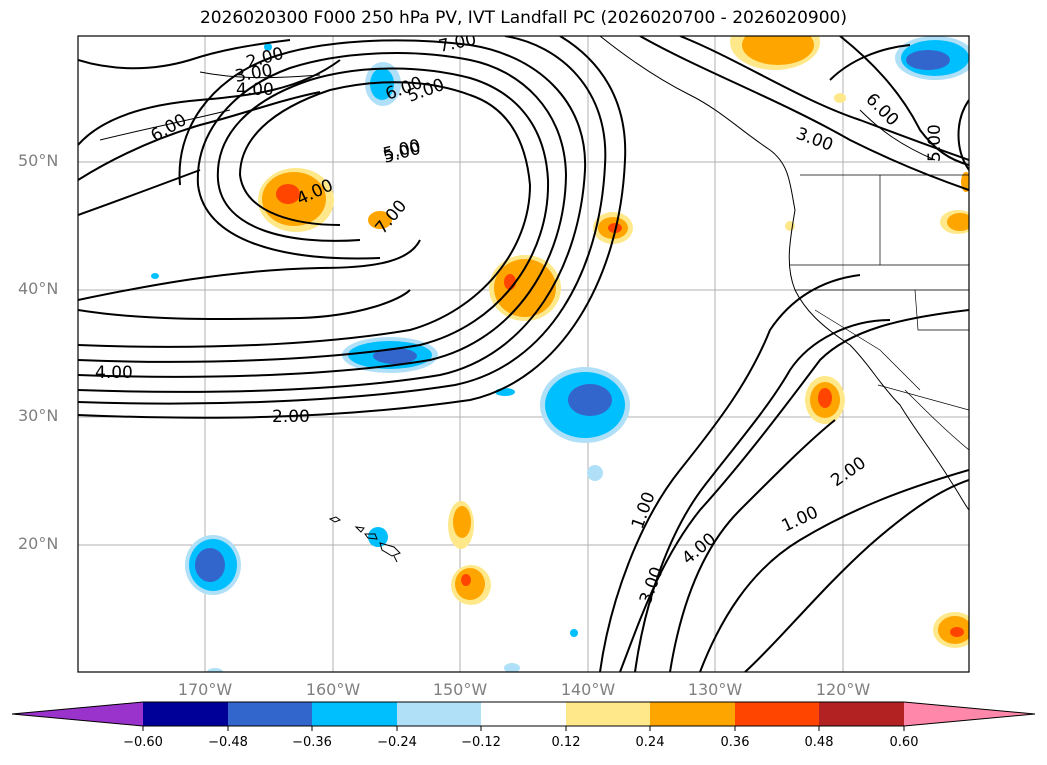 The image size is (1047, 765). I want to click on colorbar, so click(523, 716).